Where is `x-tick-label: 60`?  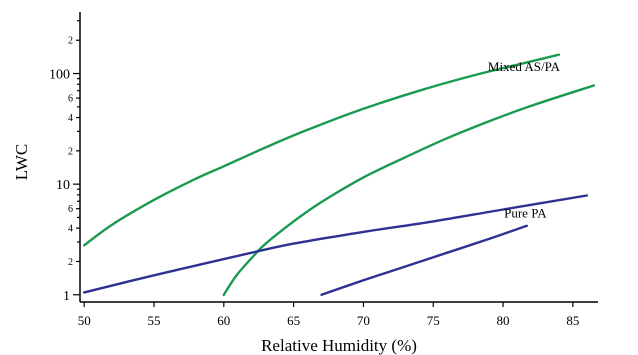
x-tick-label: 60 is located at coordinates (223, 320).